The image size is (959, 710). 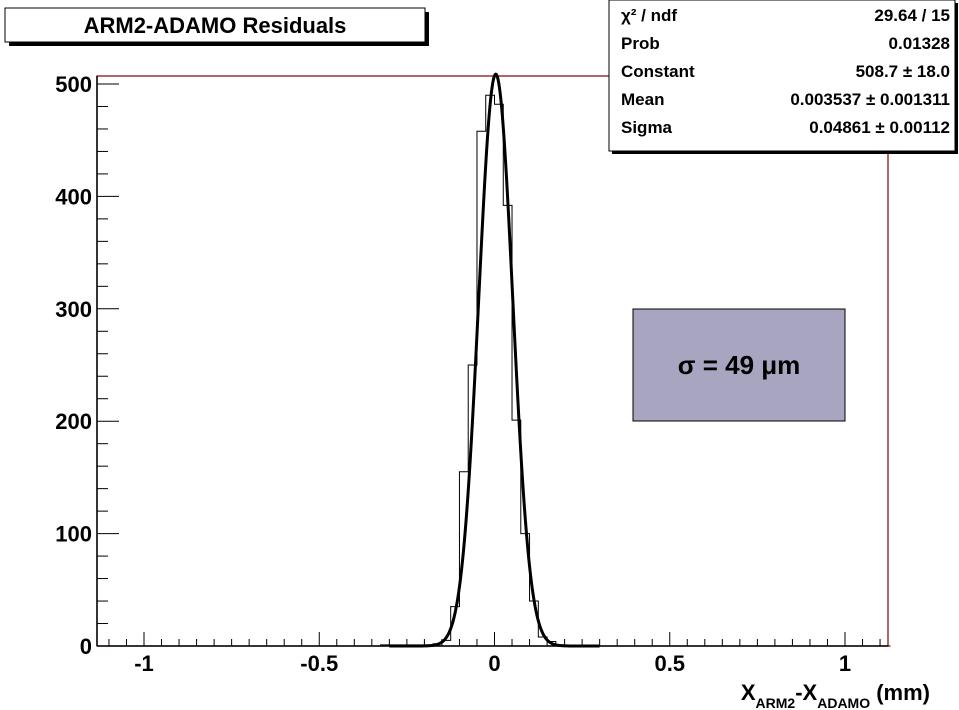 What do you see at coordinates (494, 663) in the screenshot?
I see `x-tick-label: 0` at bounding box center [494, 663].